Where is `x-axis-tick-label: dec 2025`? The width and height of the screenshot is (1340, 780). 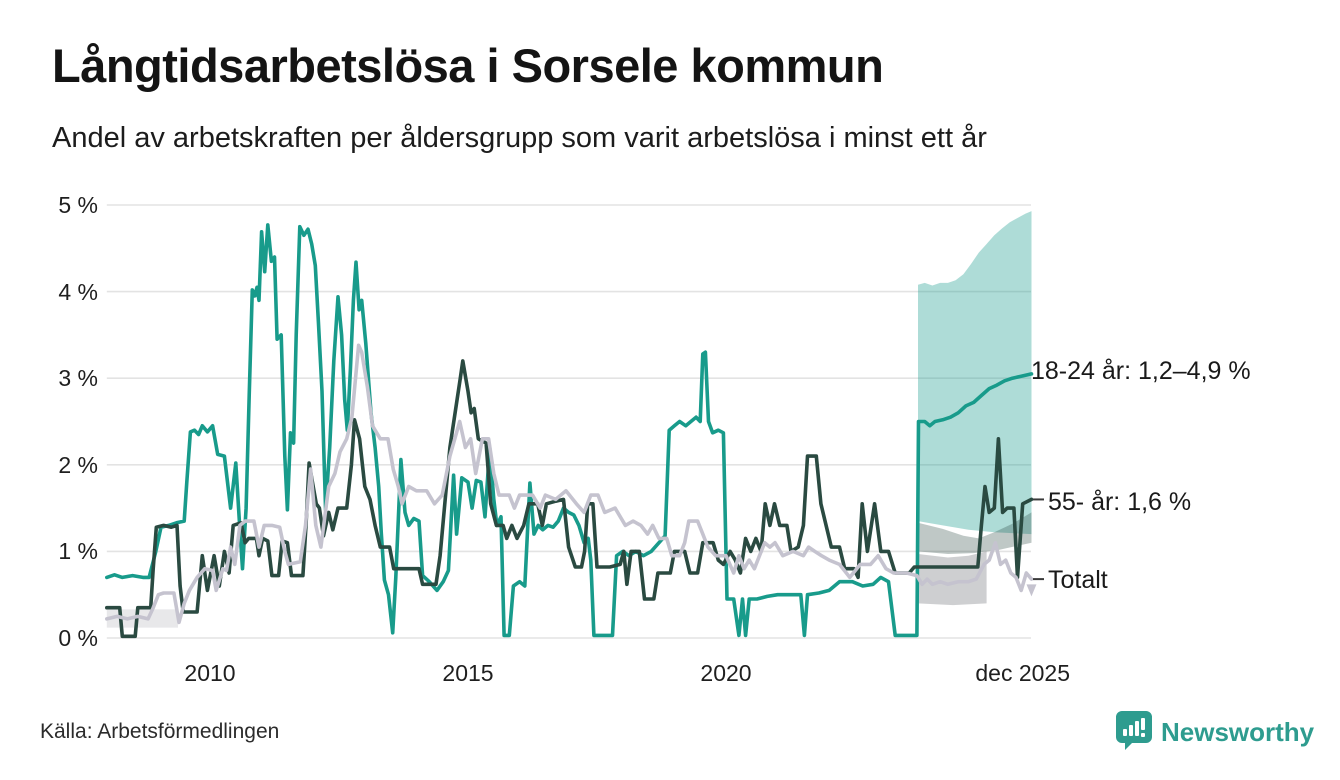 x-axis-tick-label: dec 2025 is located at coordinates (1022, 673).